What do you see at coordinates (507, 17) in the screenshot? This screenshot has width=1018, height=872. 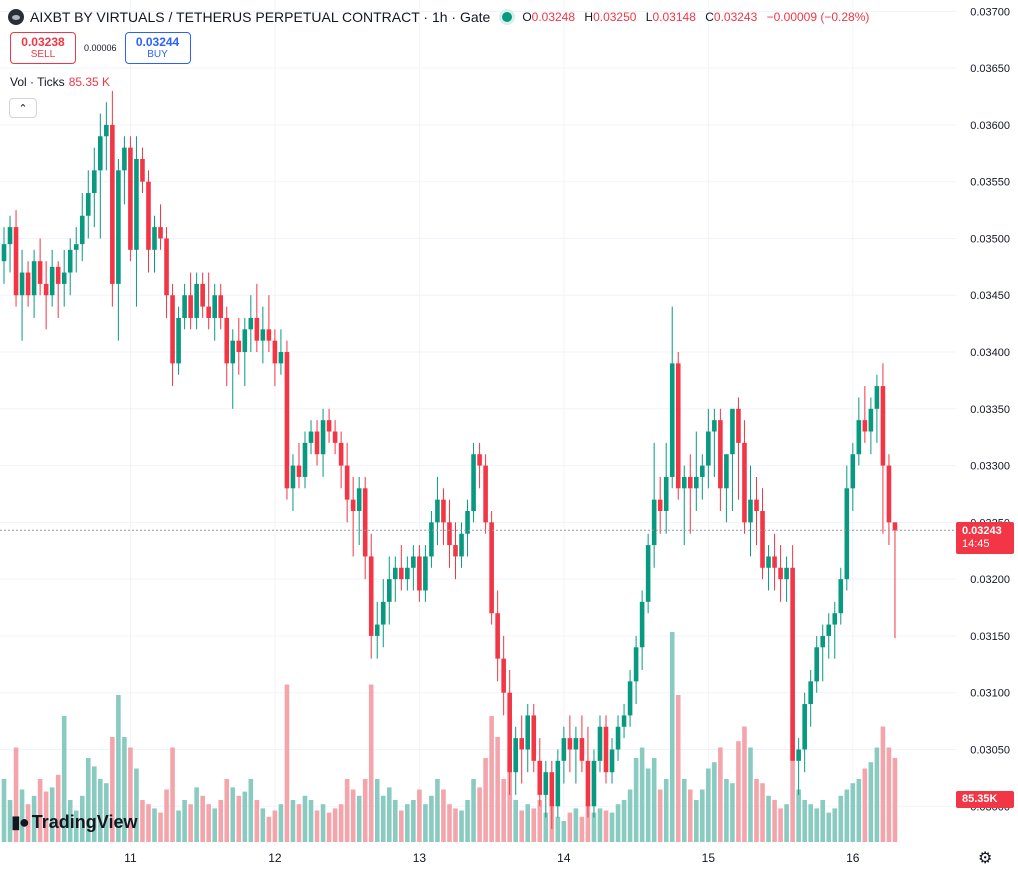 I see `market-status-icon` at bounding box center [507, 17].